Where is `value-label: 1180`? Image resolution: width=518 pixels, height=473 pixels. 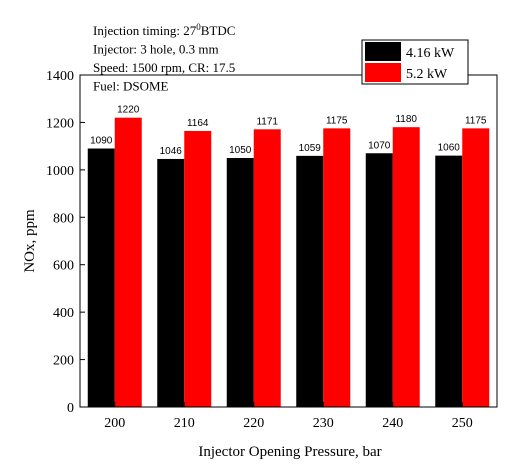 value-label: 1180 is located at coordinates (406, 119).